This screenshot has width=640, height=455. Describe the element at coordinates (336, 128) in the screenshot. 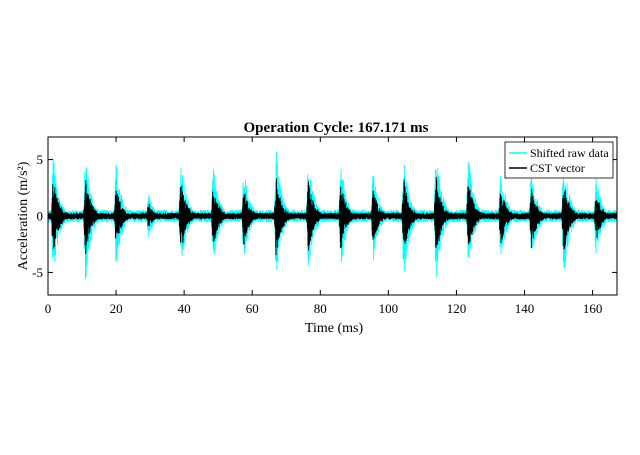

I see `chart-title: Operation Cycle: 167.171 ms` at that location.